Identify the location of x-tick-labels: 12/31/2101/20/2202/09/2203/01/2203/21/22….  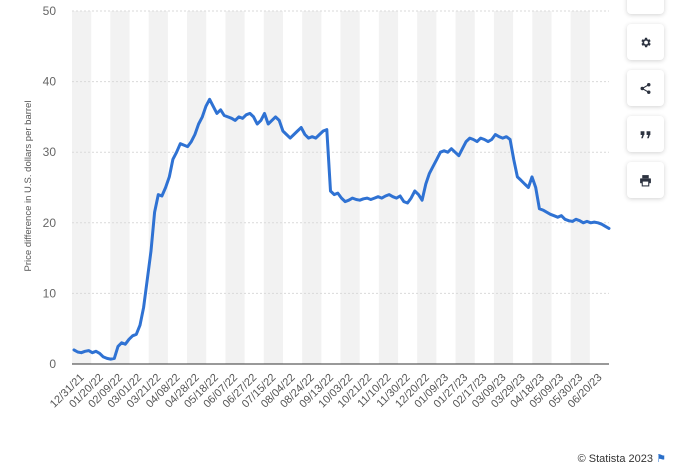
(326, 391).